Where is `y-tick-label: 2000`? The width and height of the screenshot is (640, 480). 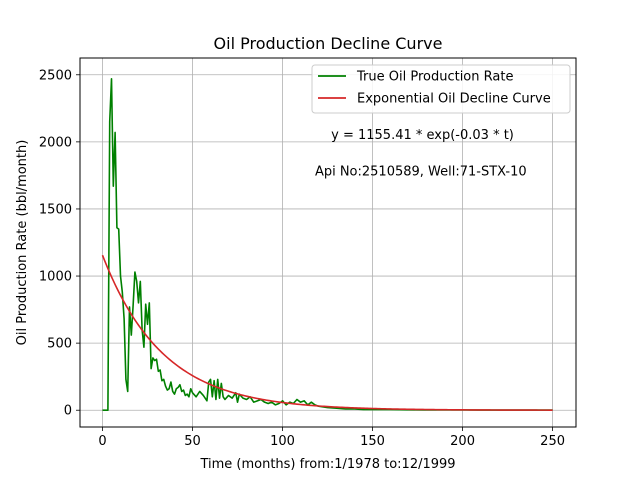 y-tick-label: 2000 is located at coordinates (55, 142).